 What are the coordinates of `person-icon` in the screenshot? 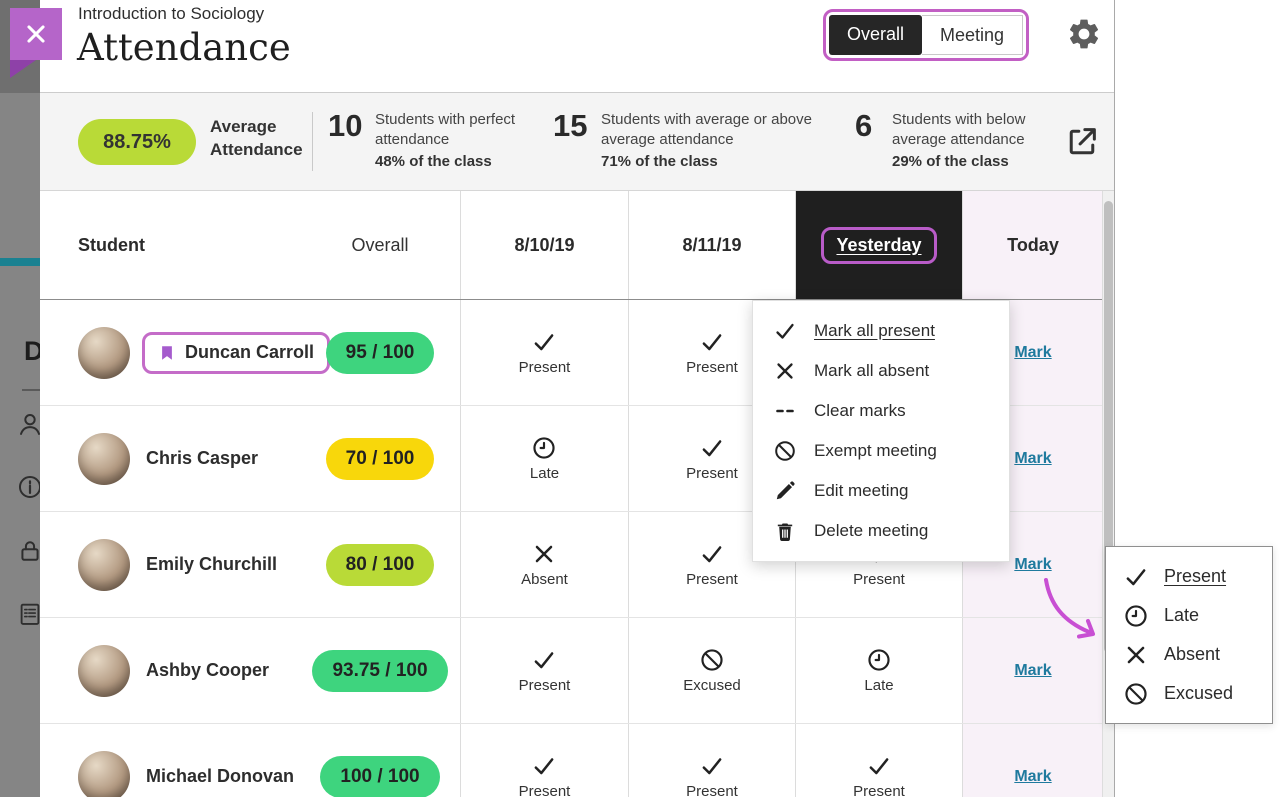 It's located at (28, 424).